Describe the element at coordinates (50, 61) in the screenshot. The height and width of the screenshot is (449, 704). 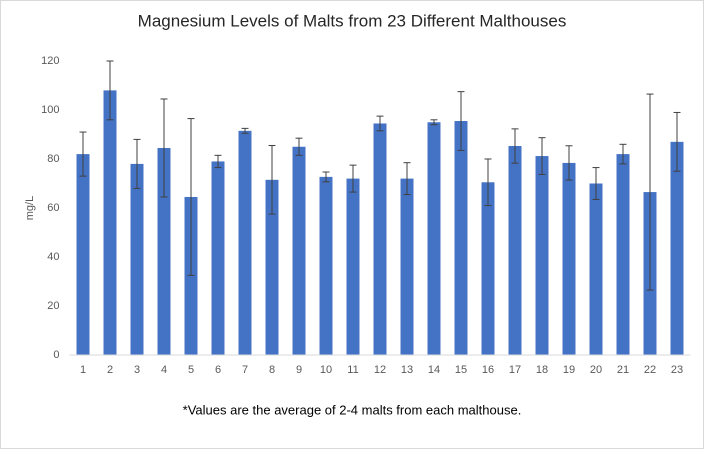
I see `y-tick-label: 120` at that location.